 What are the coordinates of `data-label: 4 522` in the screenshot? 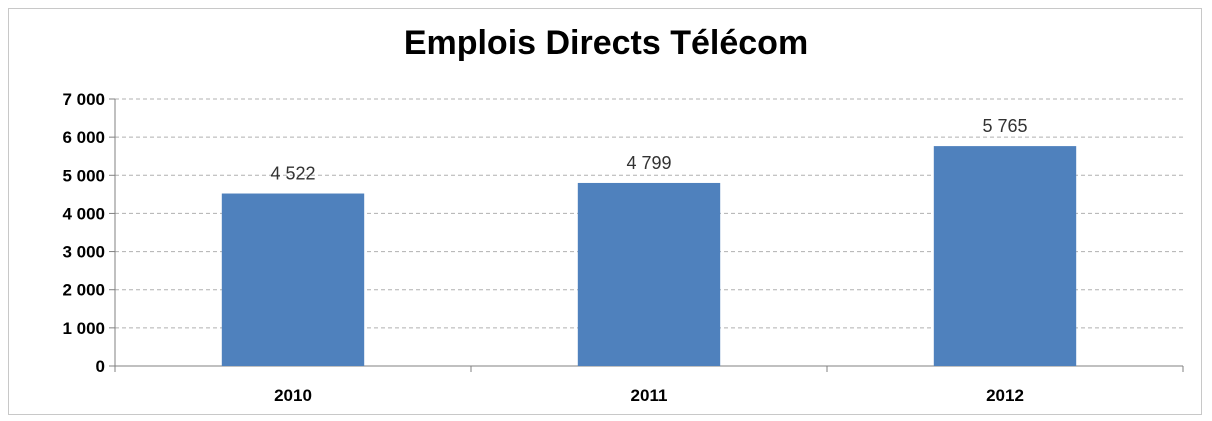 It's located at (292, 174).